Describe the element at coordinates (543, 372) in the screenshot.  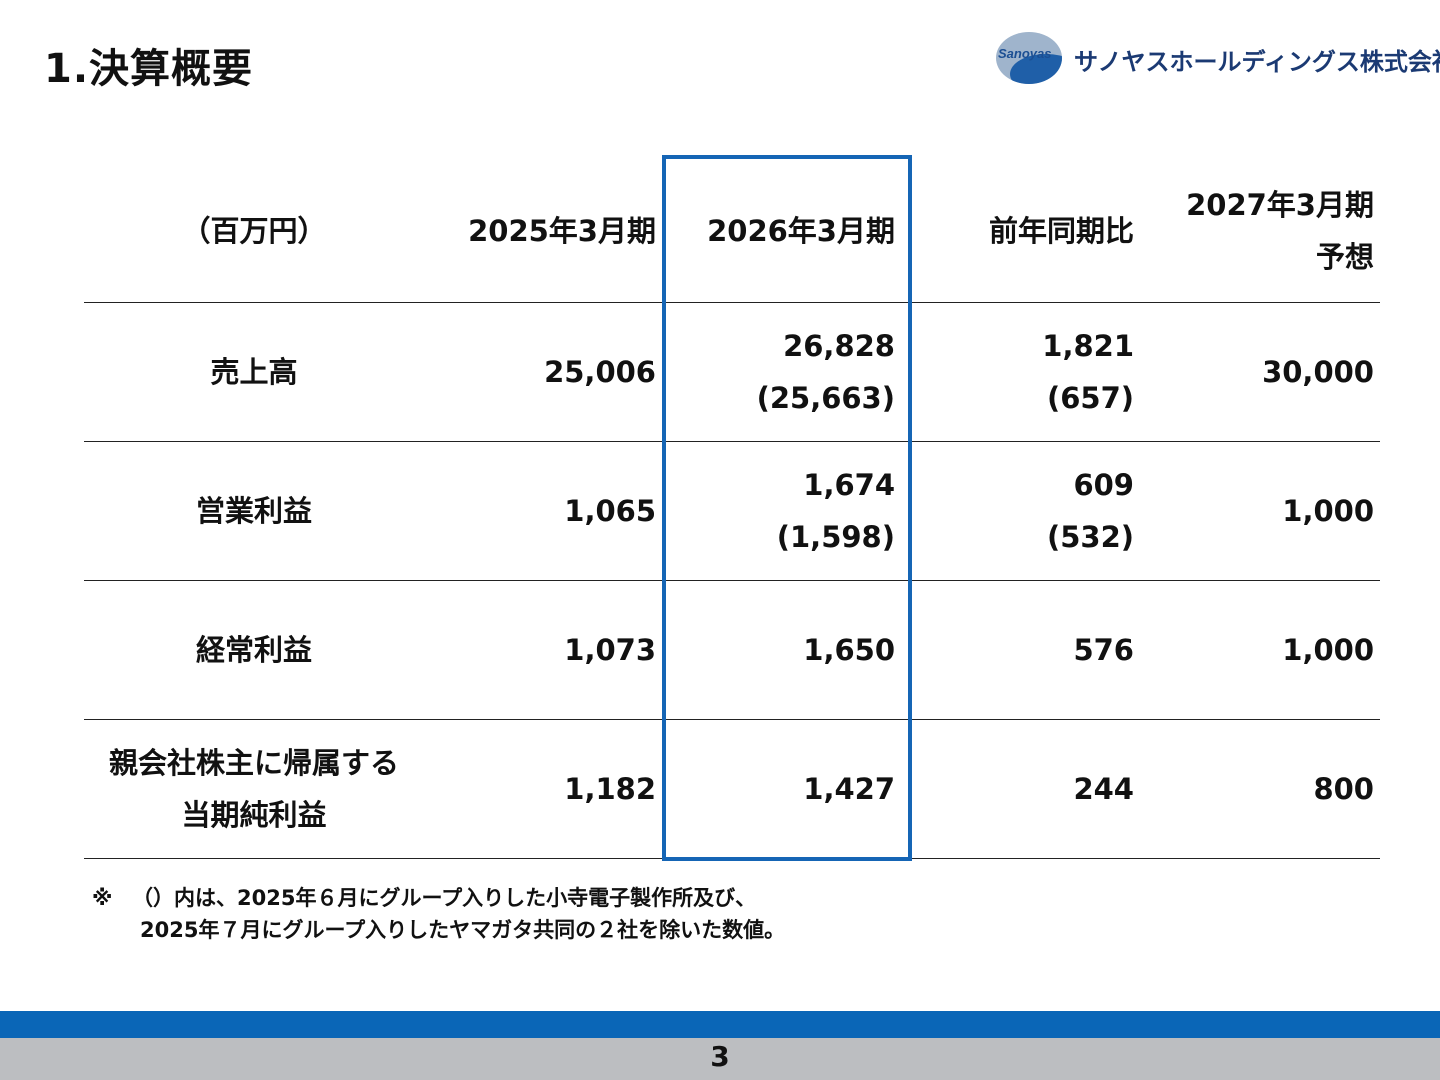
I see `cell-fy2025: 25,006` at that location.